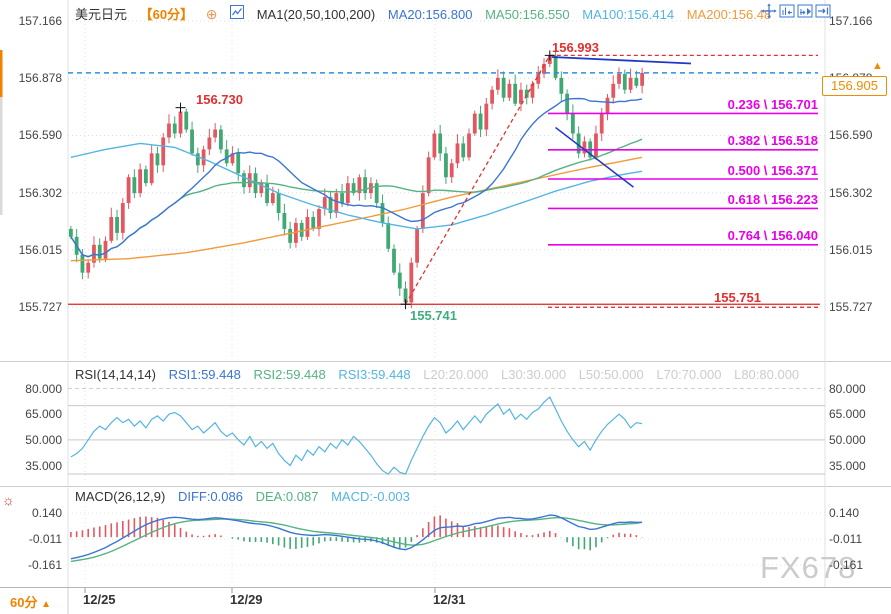 Image resolution: width=891 pixels, height=614 pixels. I want to click on chart-toolbar, so click(796, 11).